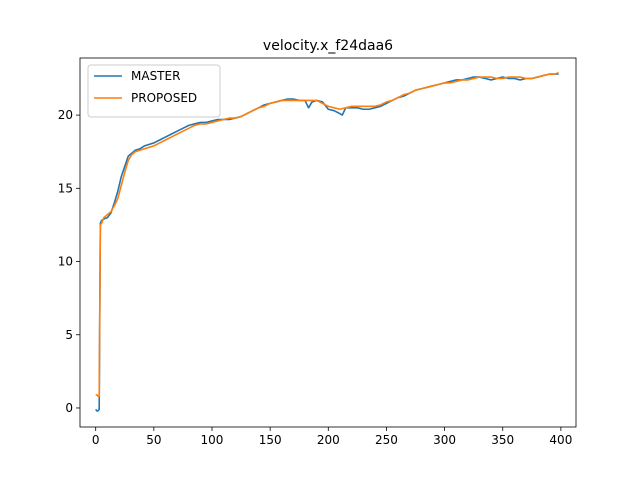  I want to click on y-tick-label: 15, so click(65, 188).